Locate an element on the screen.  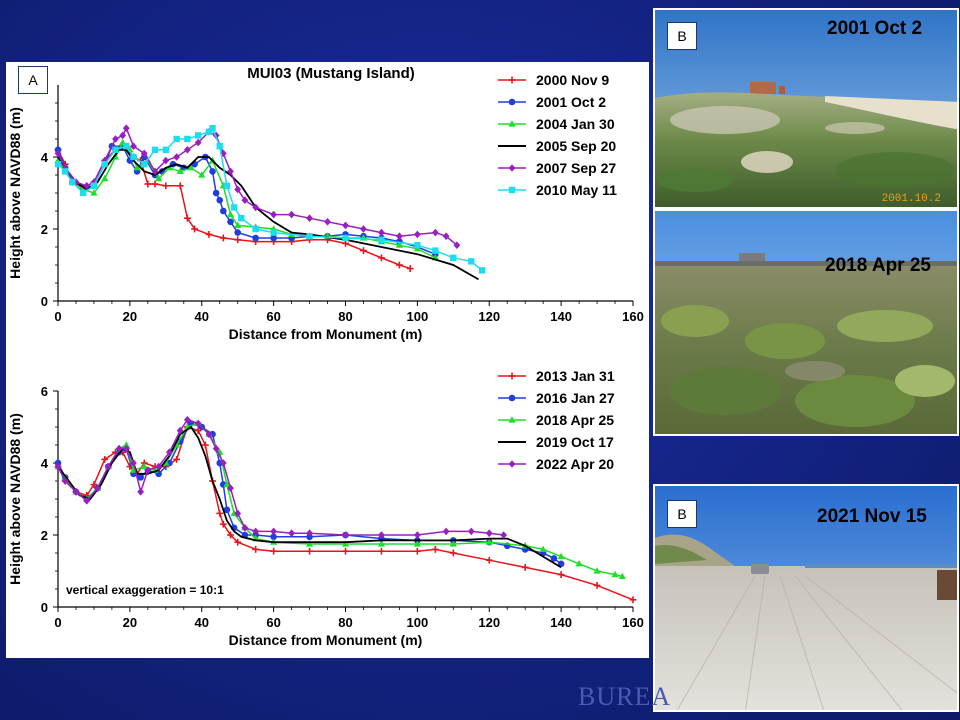
chart1-legend-marker is located at coordinates (512, 190).